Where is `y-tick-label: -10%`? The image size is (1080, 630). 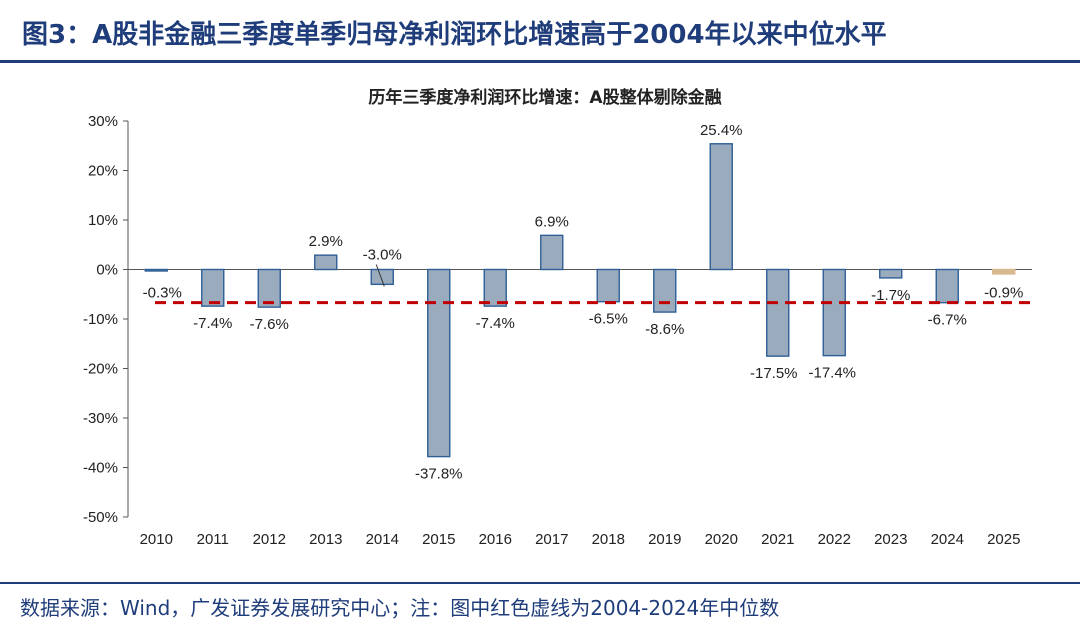 y-tick-label: -10% is located at coordinates (100, 319).